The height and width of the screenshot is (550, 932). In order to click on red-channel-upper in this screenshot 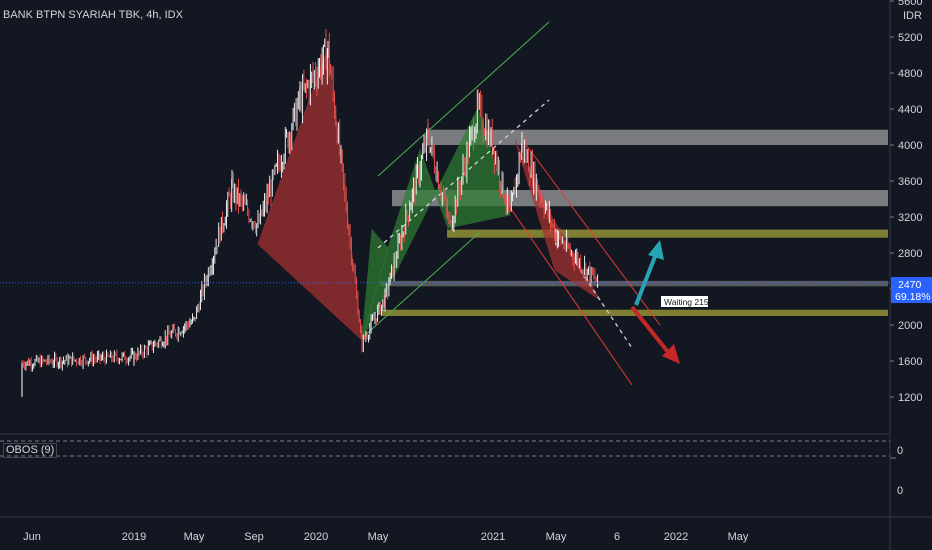, I will do `click(592, 233)`.